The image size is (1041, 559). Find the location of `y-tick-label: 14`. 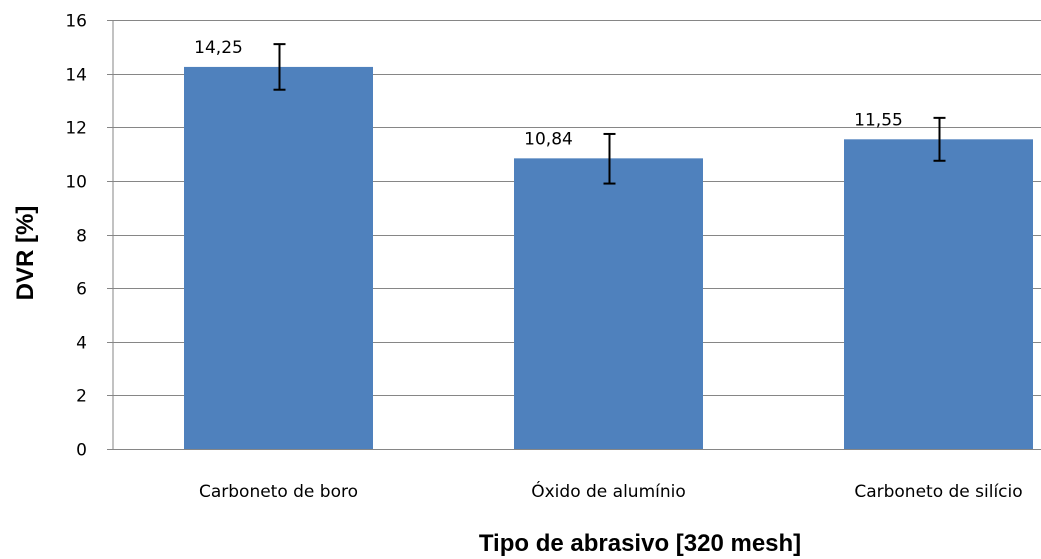

y-tick-label: 14 is located at coordinates (76, 76).